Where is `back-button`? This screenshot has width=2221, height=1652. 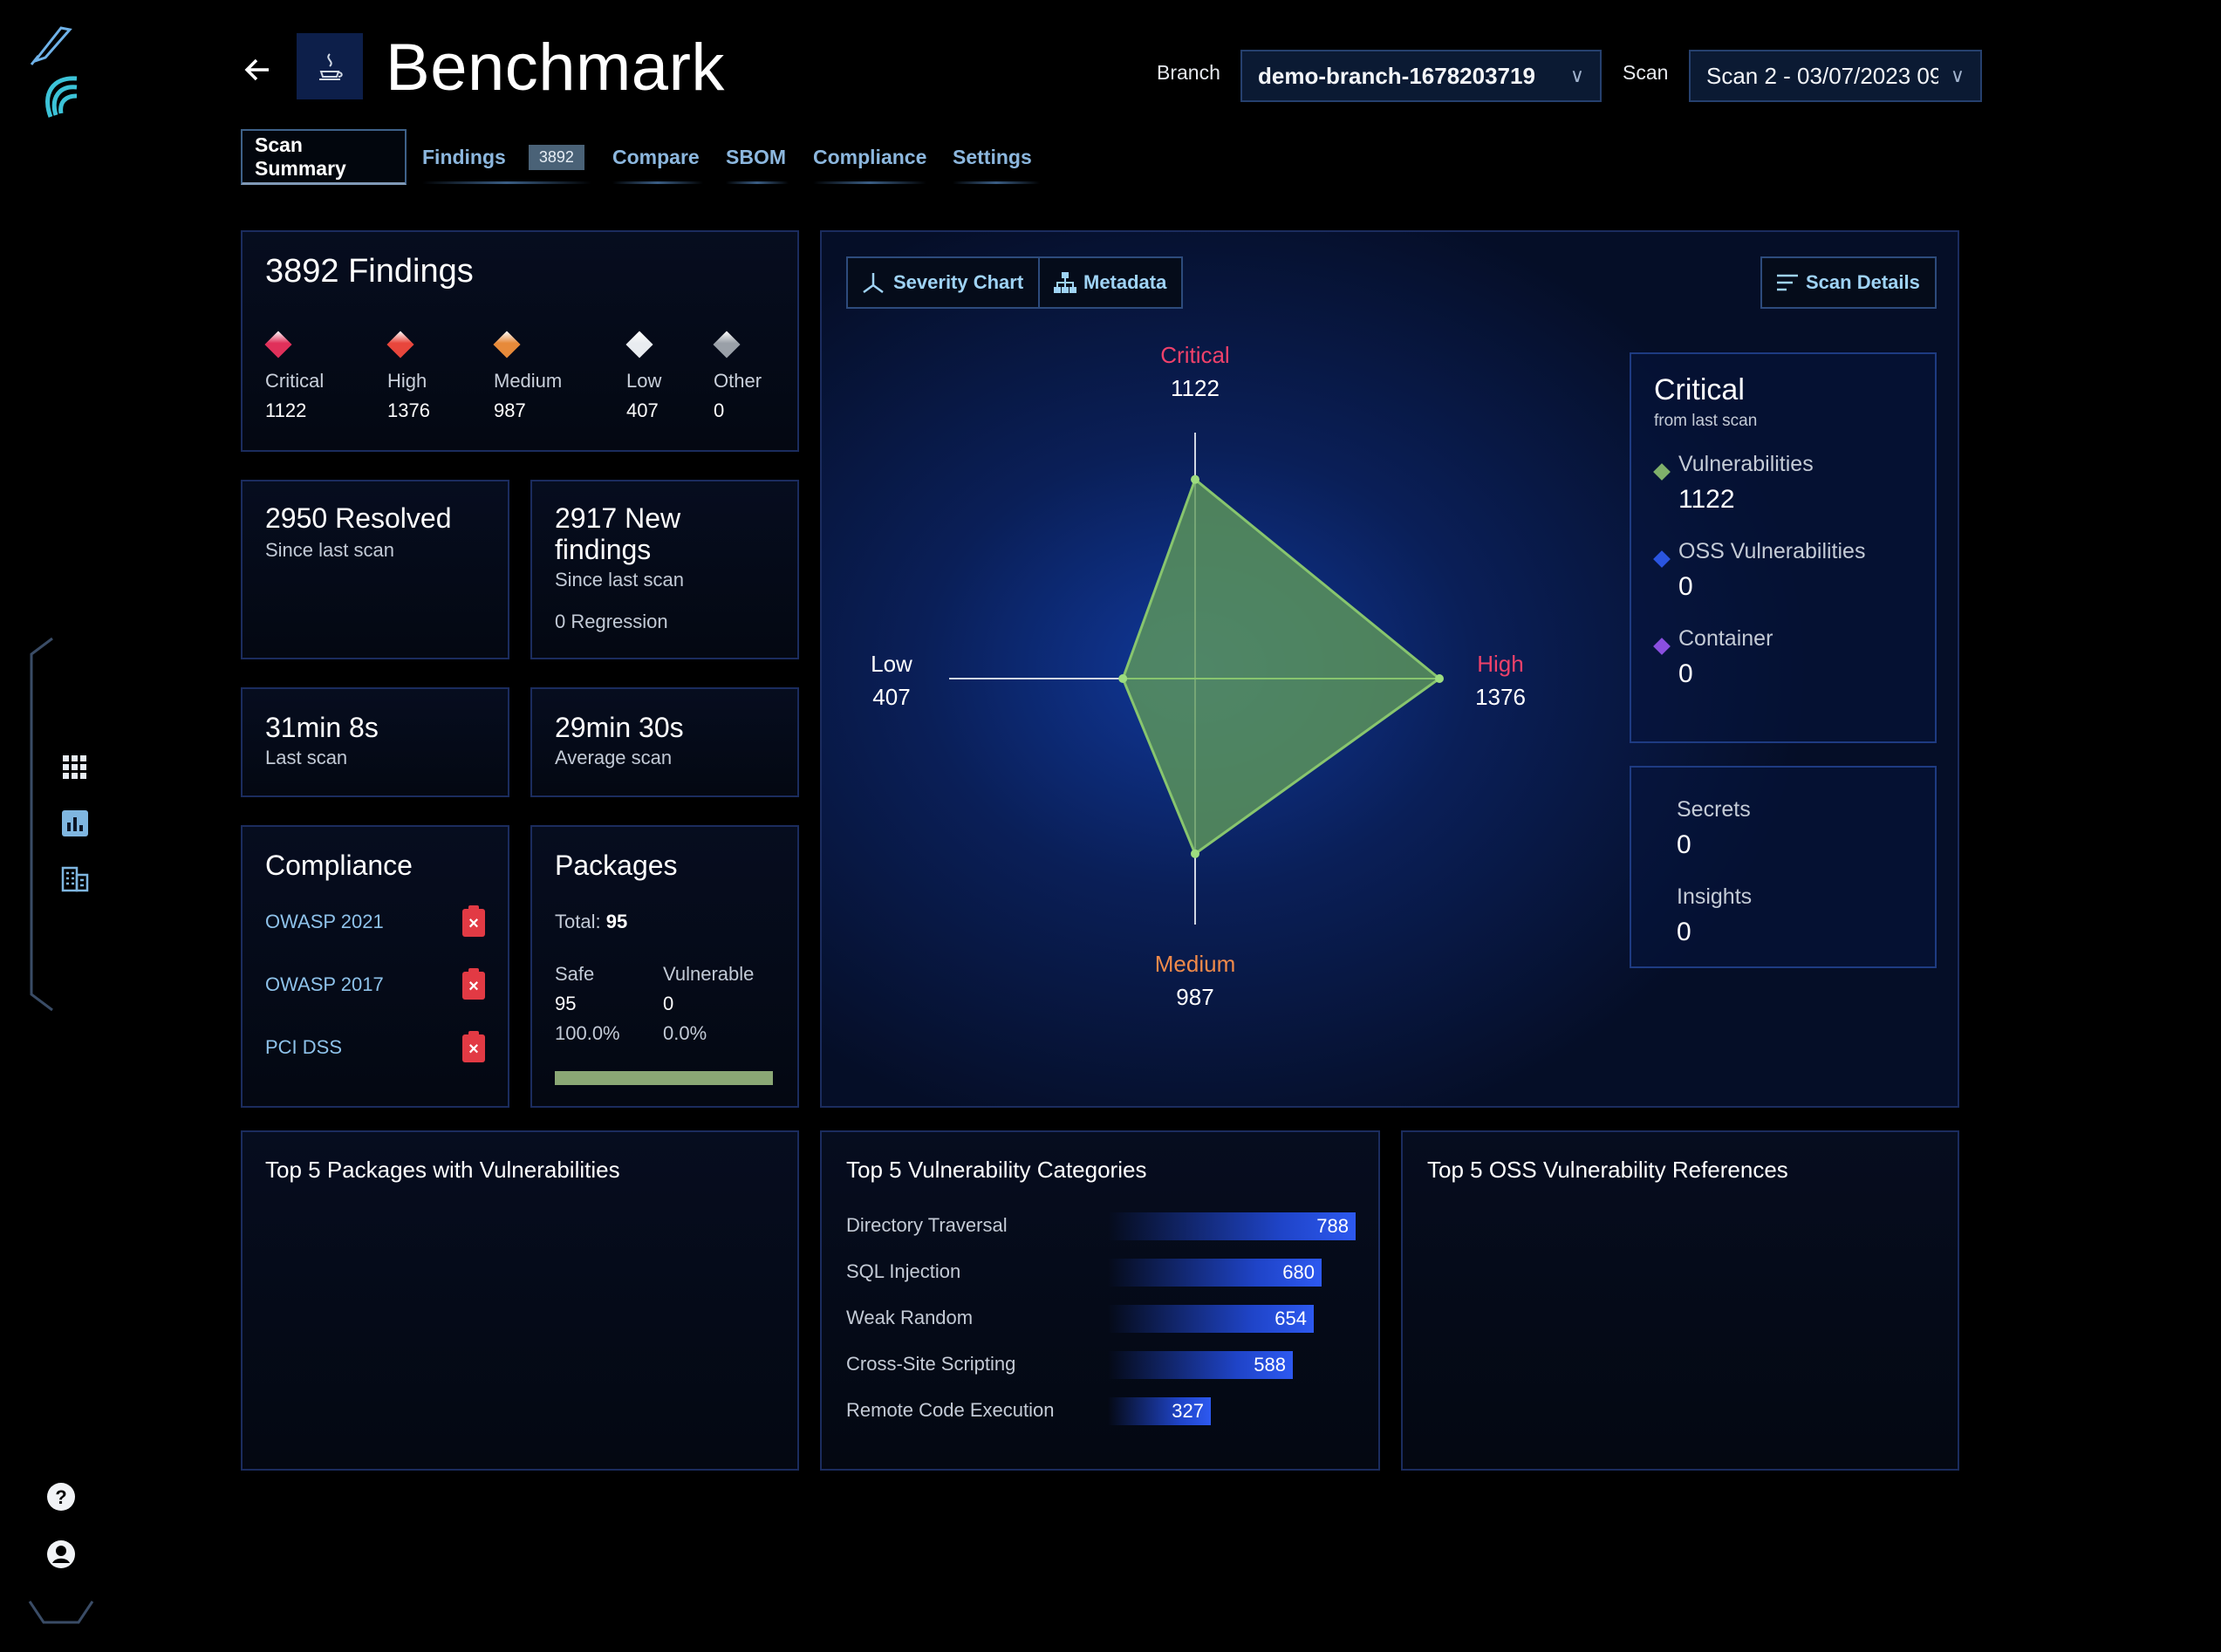
back-button is located at coordinates (258, 69).